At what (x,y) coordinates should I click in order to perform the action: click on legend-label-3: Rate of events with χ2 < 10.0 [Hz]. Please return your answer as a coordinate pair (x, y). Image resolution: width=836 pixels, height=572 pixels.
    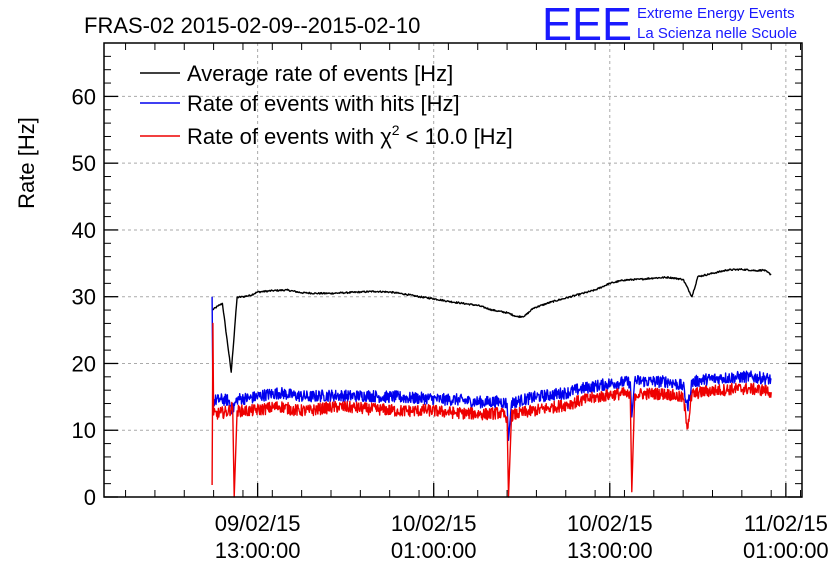
    Looking at the image, I should click on (350, 135).